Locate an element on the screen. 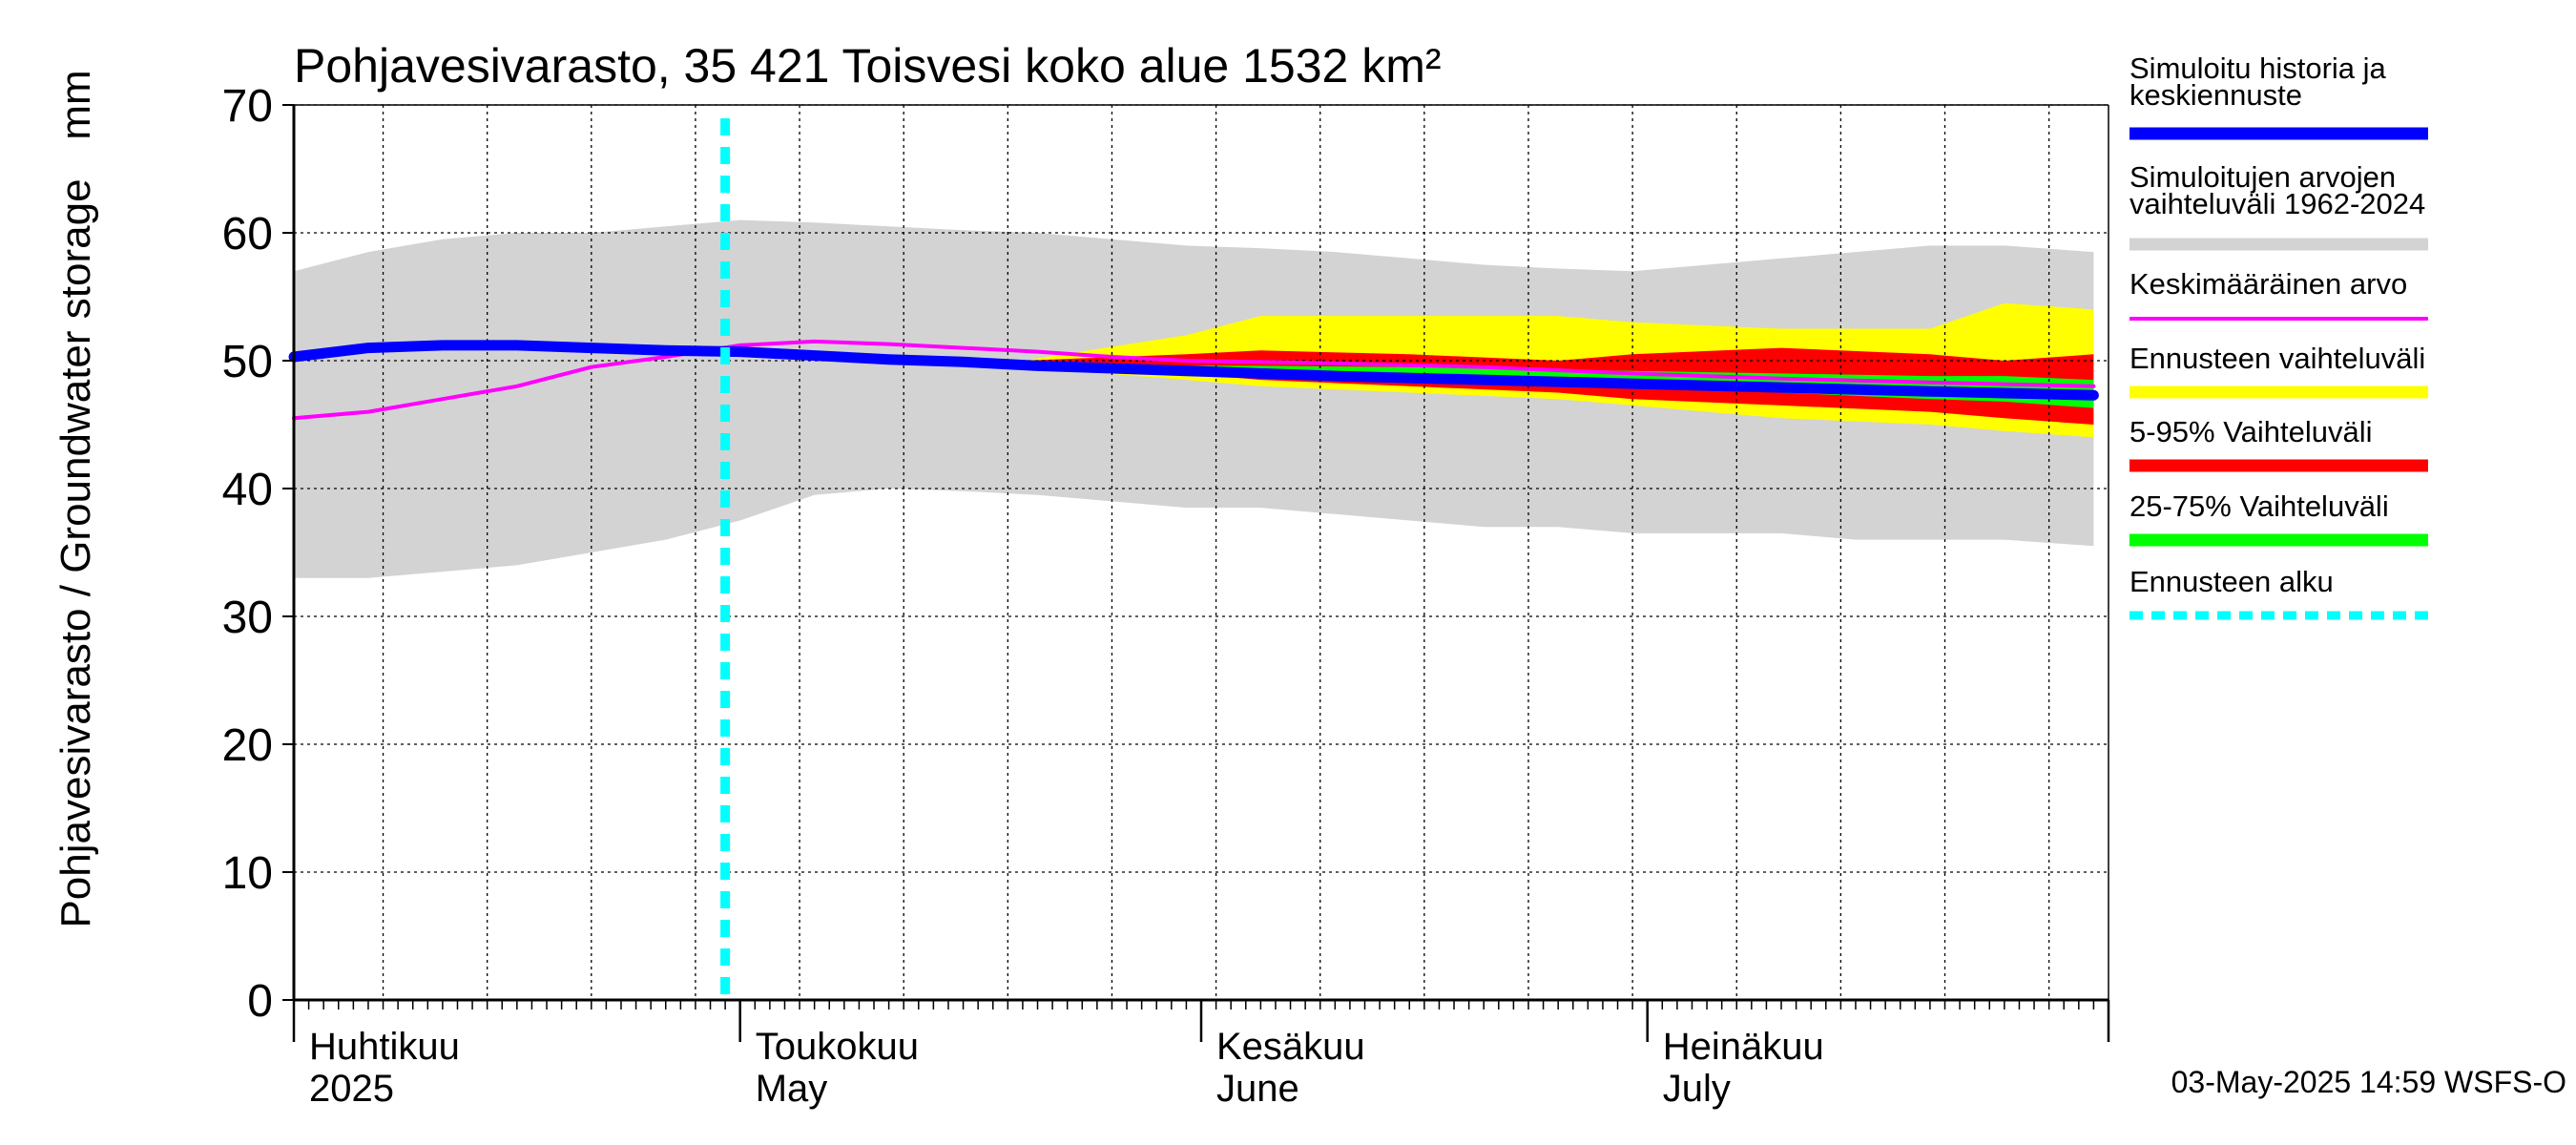 The width and height of the screenshot is (2576, 1145). y-tick-label: 30 is located at coordinates (247, 618).